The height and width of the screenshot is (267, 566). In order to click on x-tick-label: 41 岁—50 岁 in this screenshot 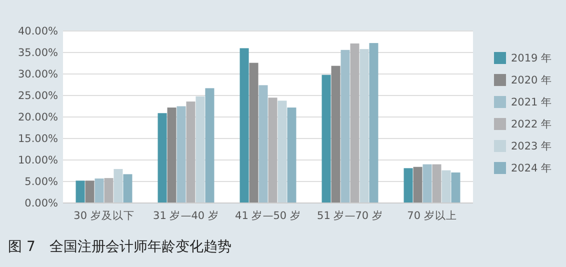, I will do `click(268, 216)`.